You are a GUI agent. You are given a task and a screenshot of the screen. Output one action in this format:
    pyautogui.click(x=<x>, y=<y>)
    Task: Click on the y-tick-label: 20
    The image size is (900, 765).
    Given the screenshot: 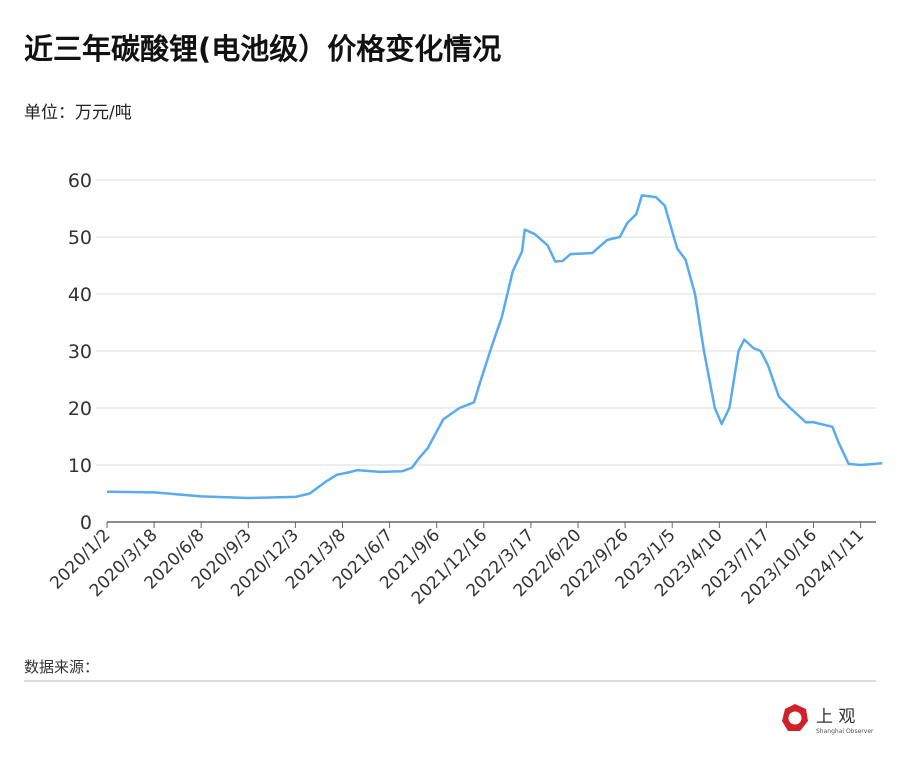 What is the action you would take?
    pyautogui.click(x=80, y=409)
    